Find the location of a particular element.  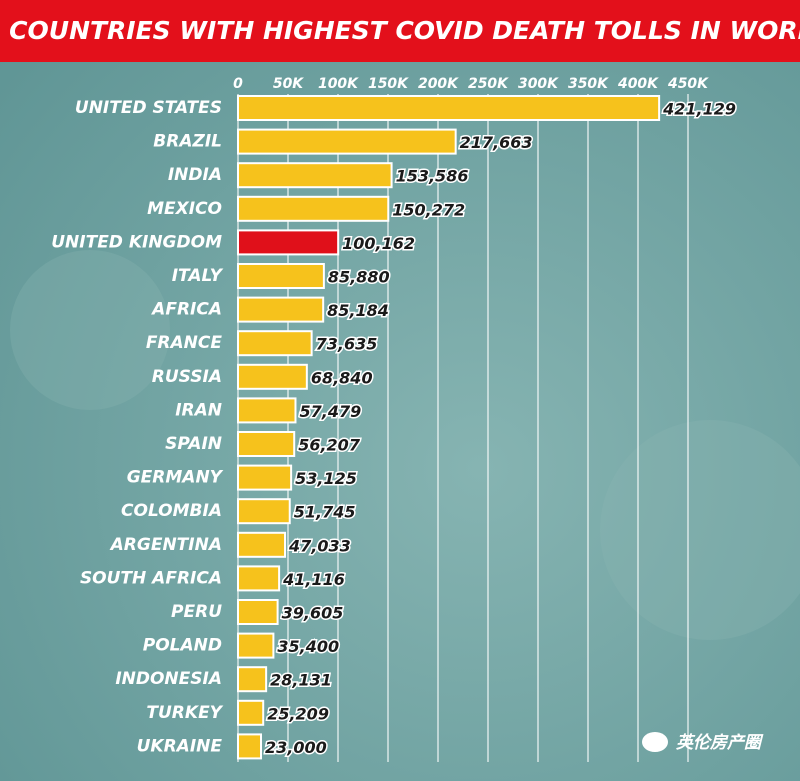

category-label: IRAN is located at coordinates (198, 410).